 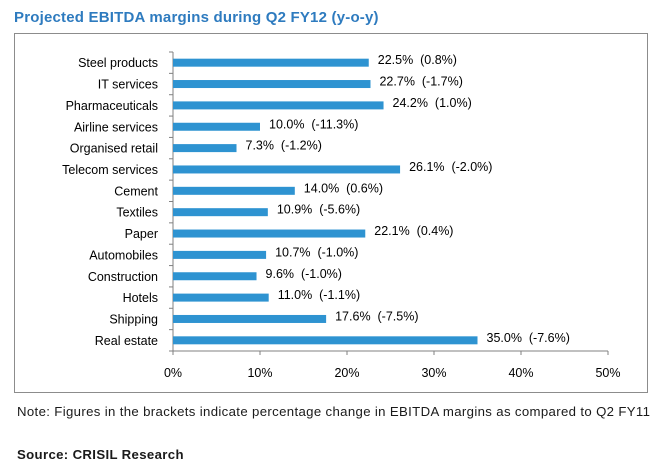 What do you see at coordinates (528, 338) in the screenshot?
I see `data-label: 35.0% (-7.6%)` at bounding box center [528, 338].